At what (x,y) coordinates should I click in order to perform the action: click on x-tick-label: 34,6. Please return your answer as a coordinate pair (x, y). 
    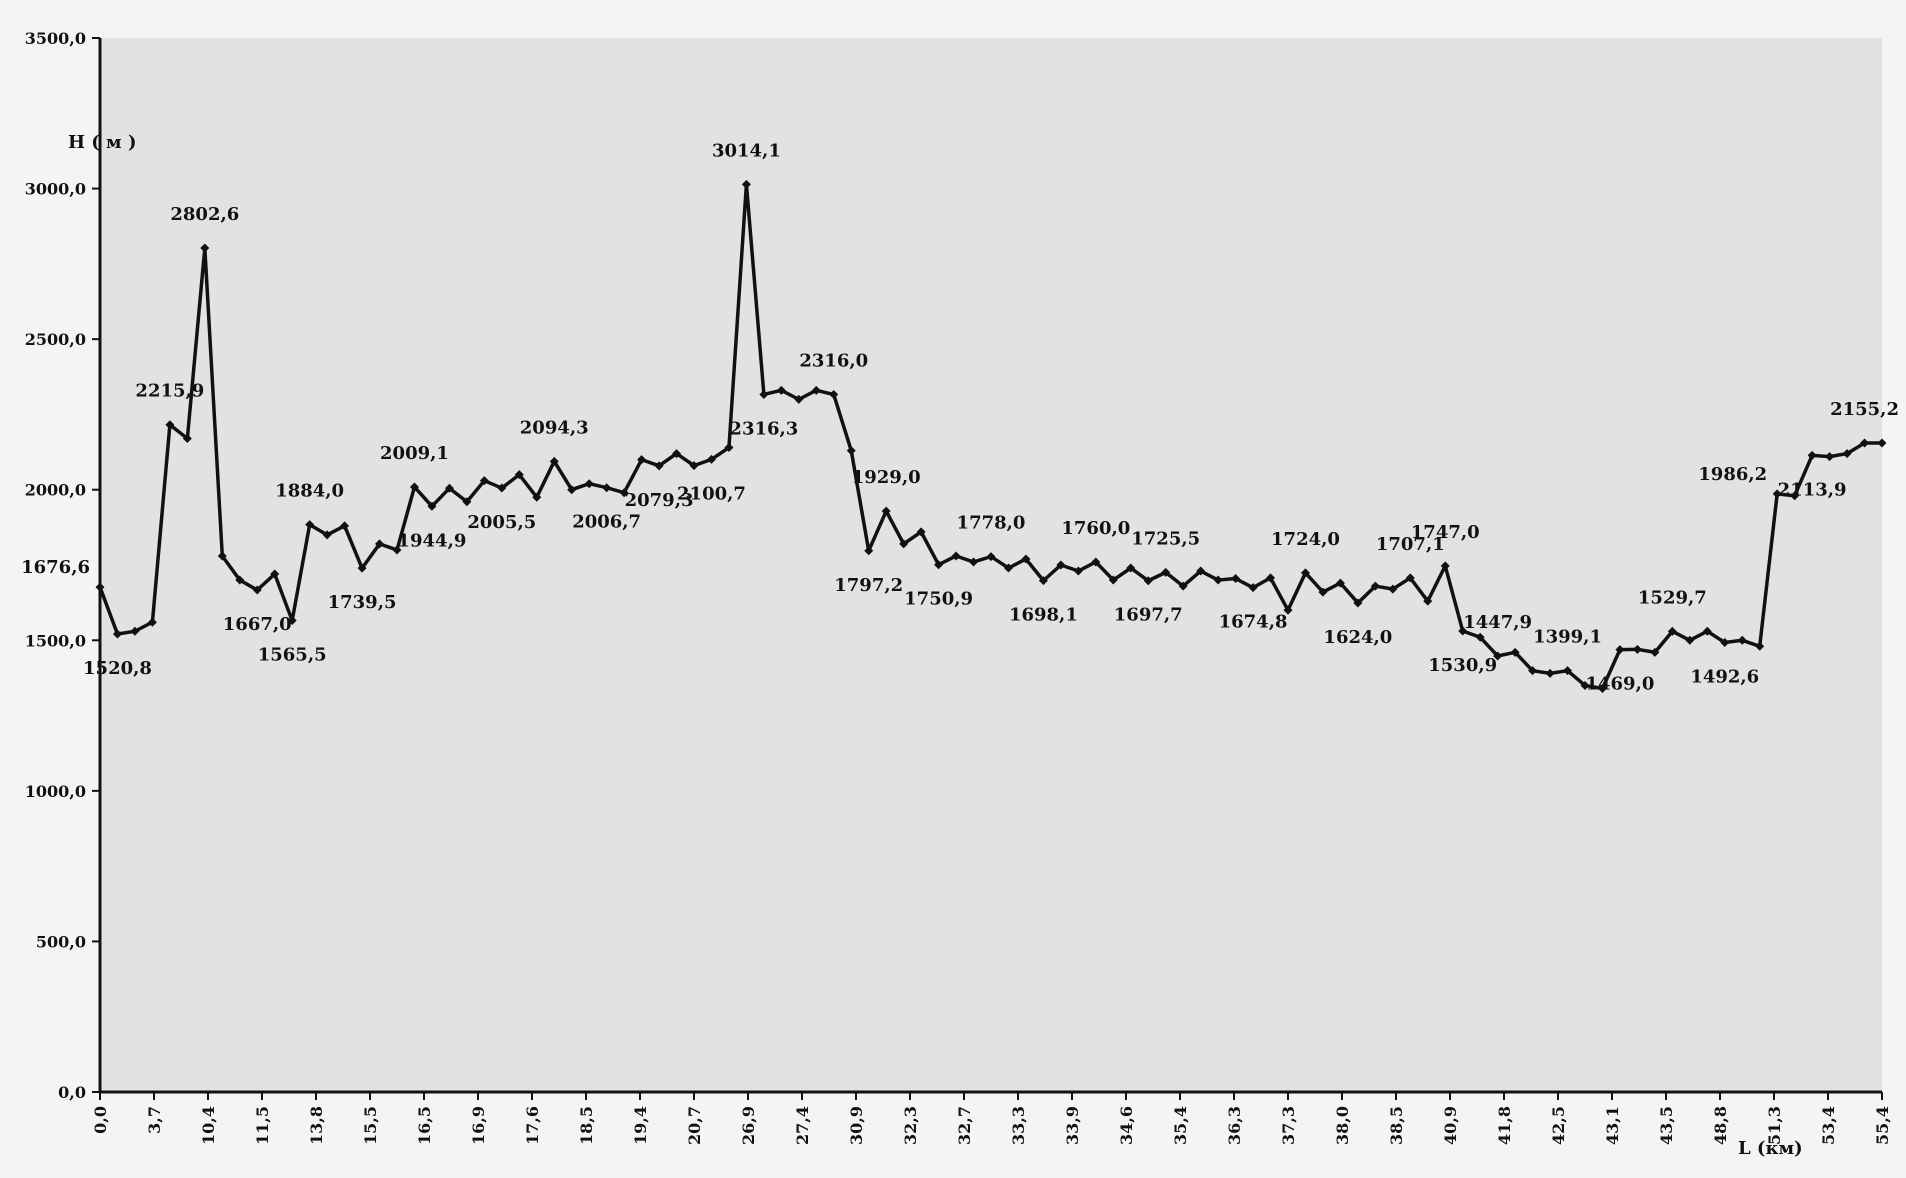
    Looking at the image, I should click on (1126, 1125).